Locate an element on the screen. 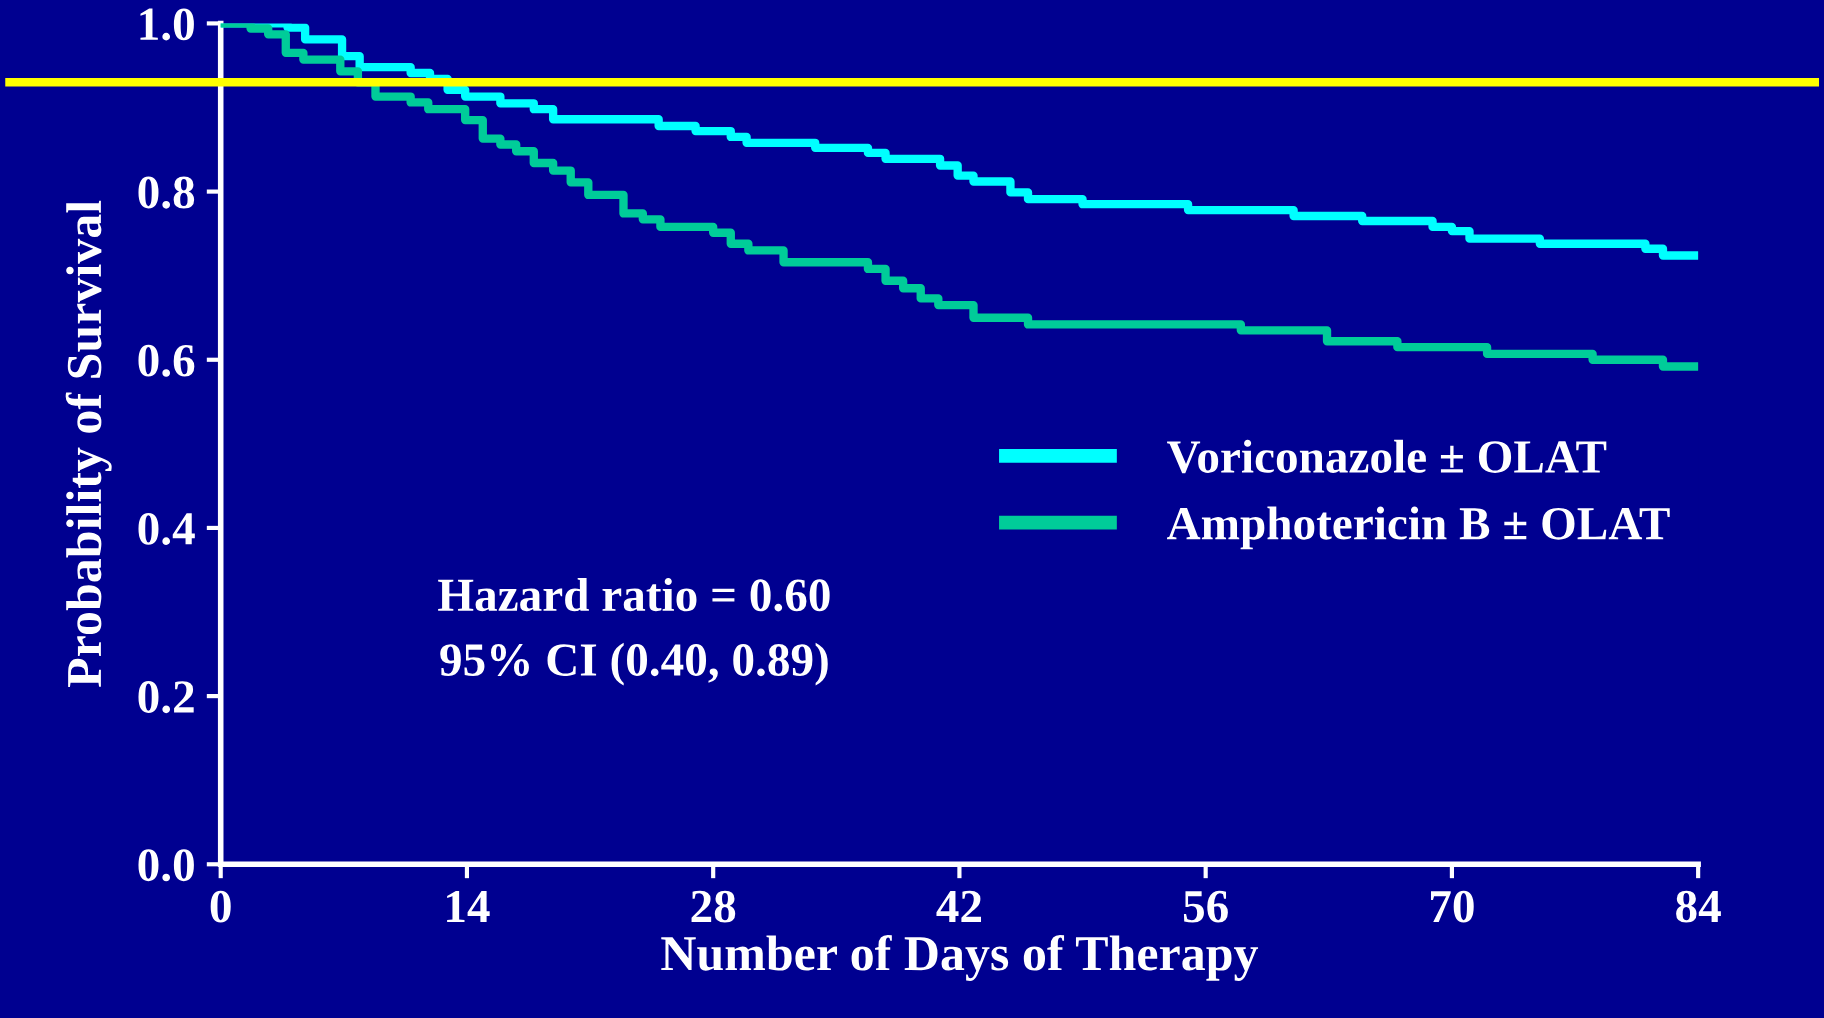 The image size is (1824, 1018). legend-label: Amphotericin B ± OLAT is located at coordinates (1418, 528).